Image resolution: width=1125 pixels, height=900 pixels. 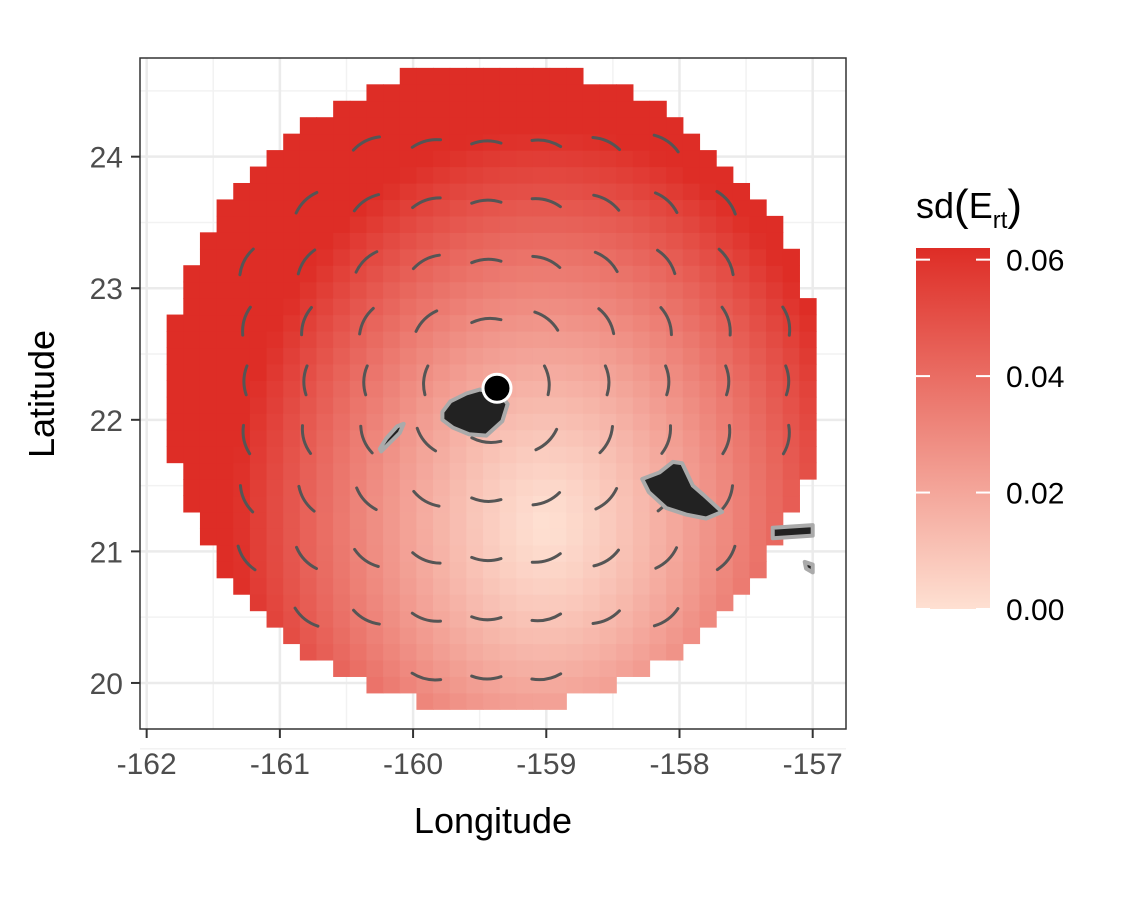 What do you see at coordinates (480, 755) in the screenshot?
I see `x-axis: -162 -161 -160 -159 -158 -157` at bounding box center [480, 755].